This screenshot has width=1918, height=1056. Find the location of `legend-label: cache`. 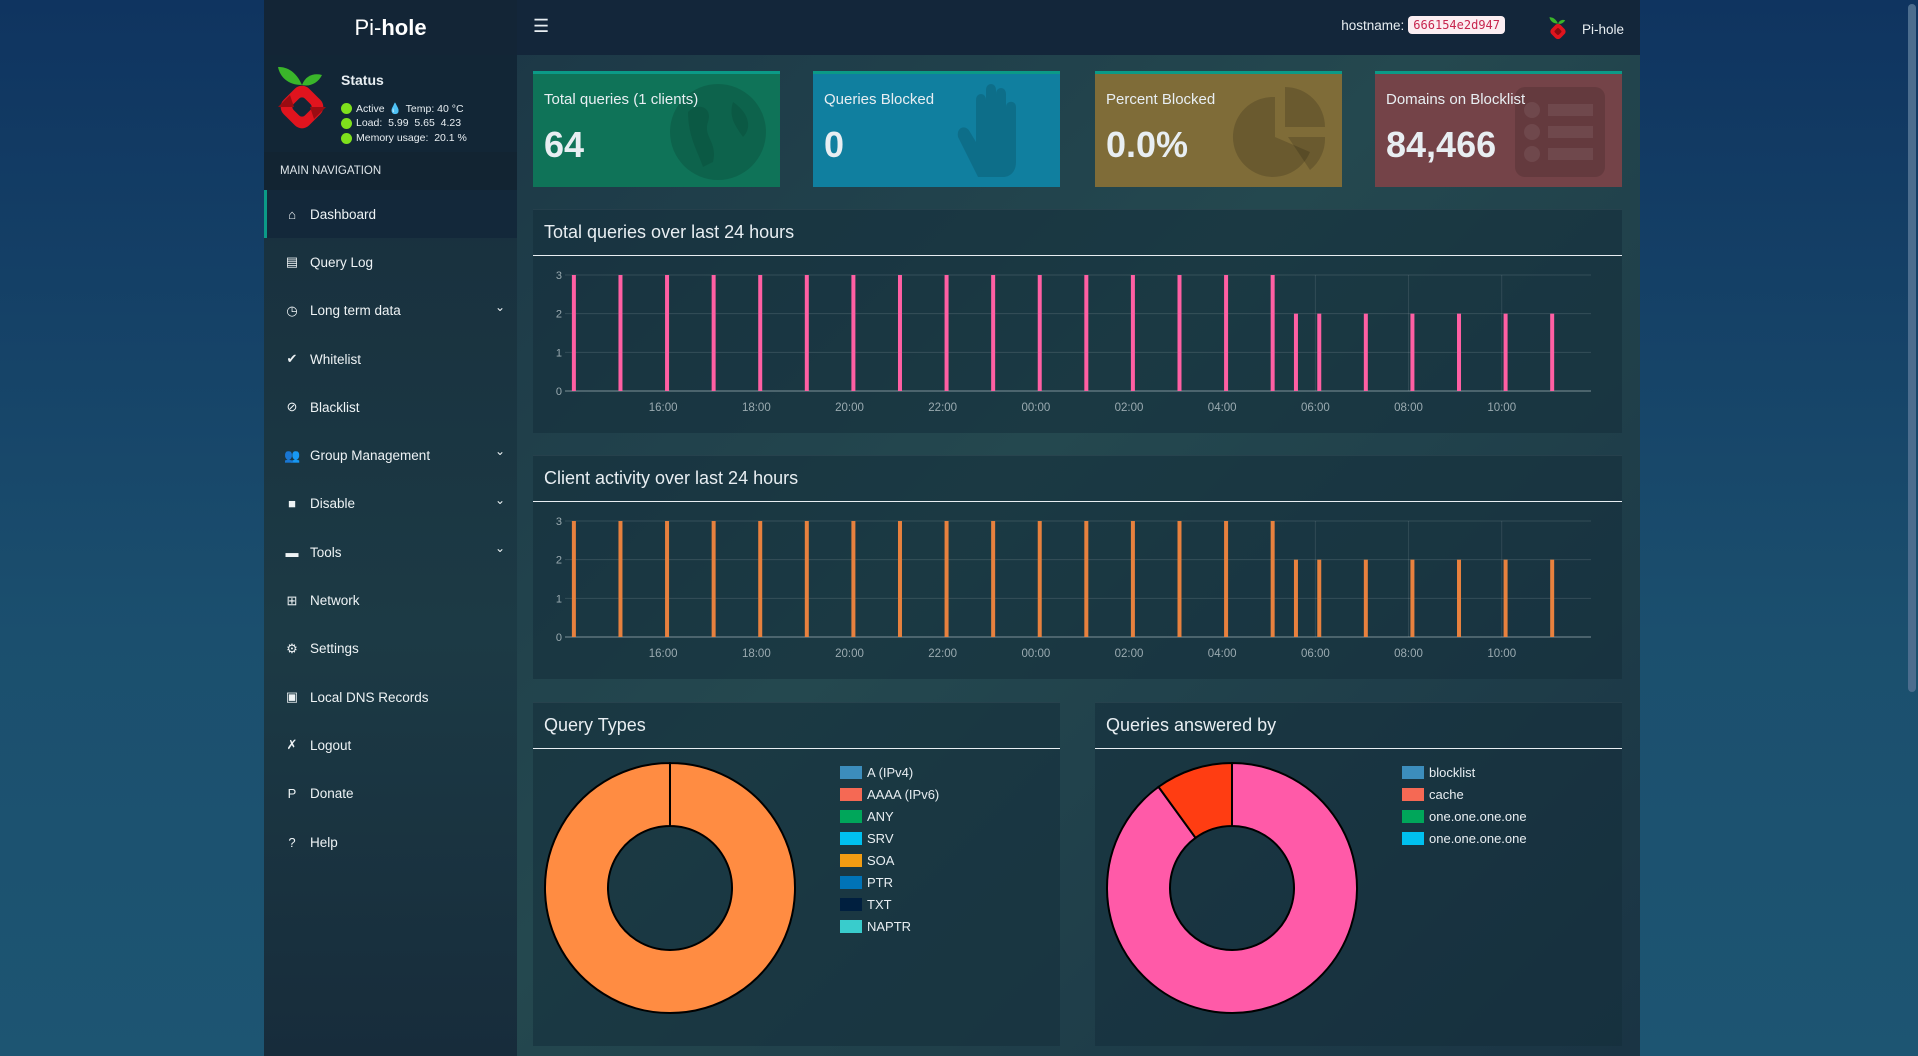

legend-label: cache is located at coordinates (1446, 794).